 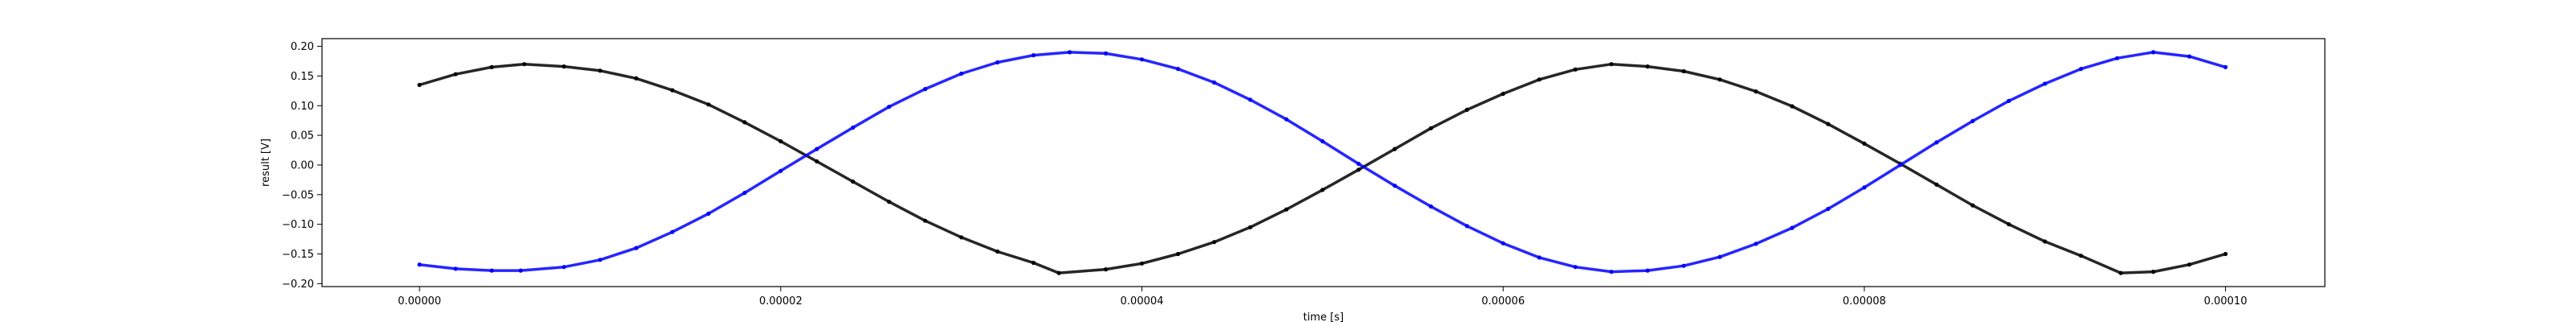 I want to click on y-tick-label: −0.15, so click(x=298, y=255).